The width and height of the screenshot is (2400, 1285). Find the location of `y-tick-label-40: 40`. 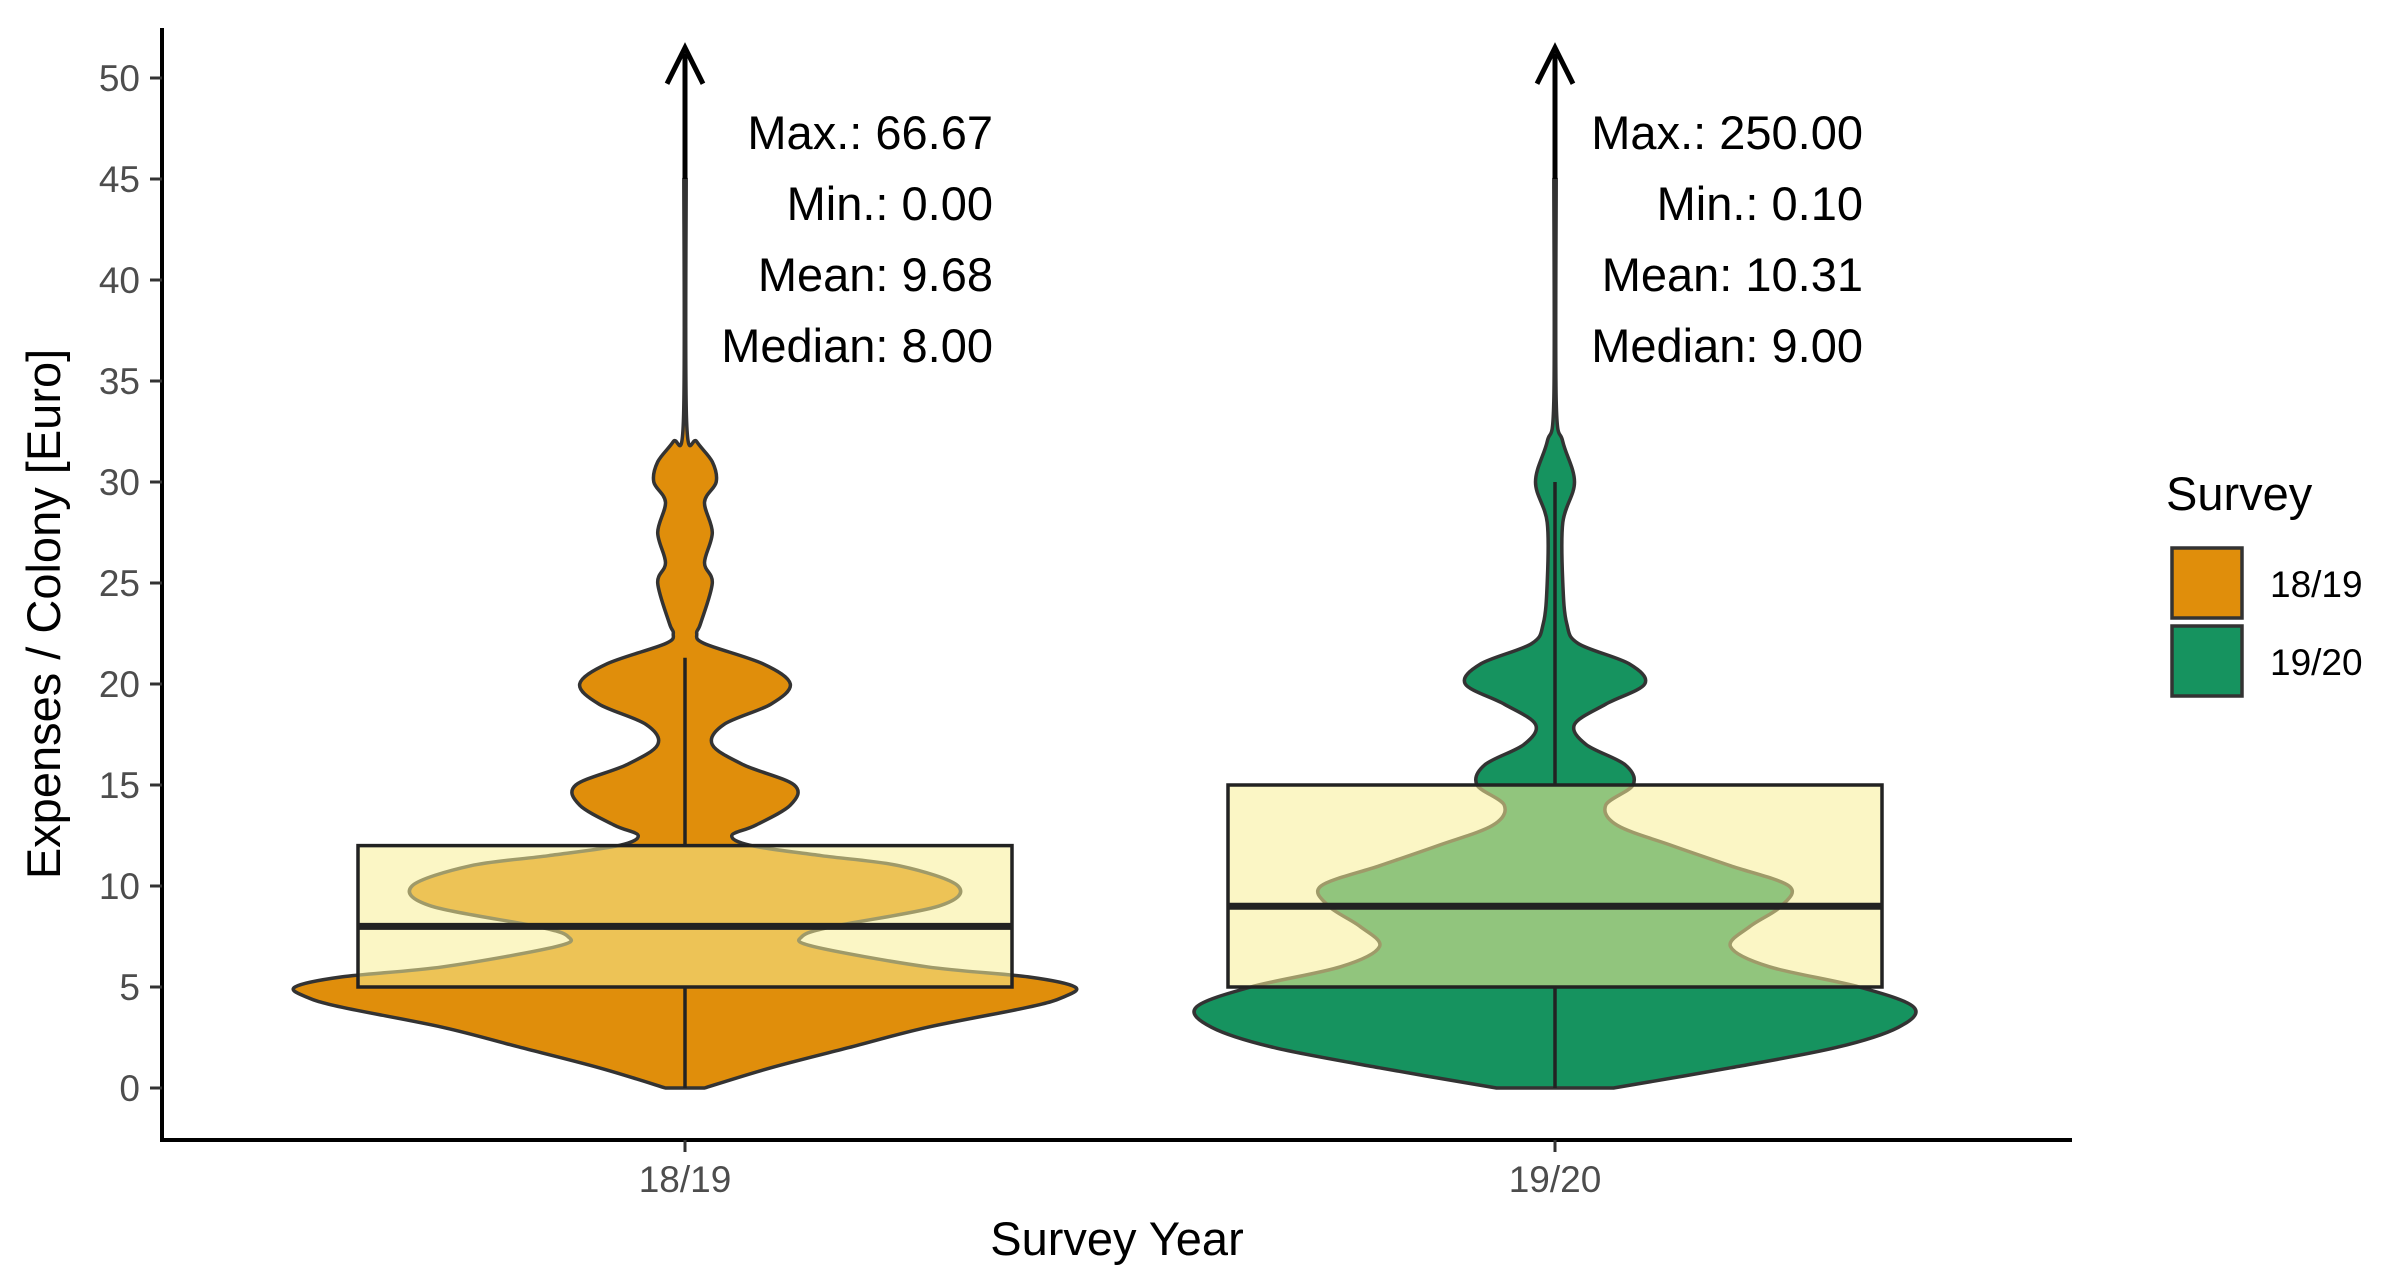

y-tick-label-40: 40 is located at coordinates (119, 280).